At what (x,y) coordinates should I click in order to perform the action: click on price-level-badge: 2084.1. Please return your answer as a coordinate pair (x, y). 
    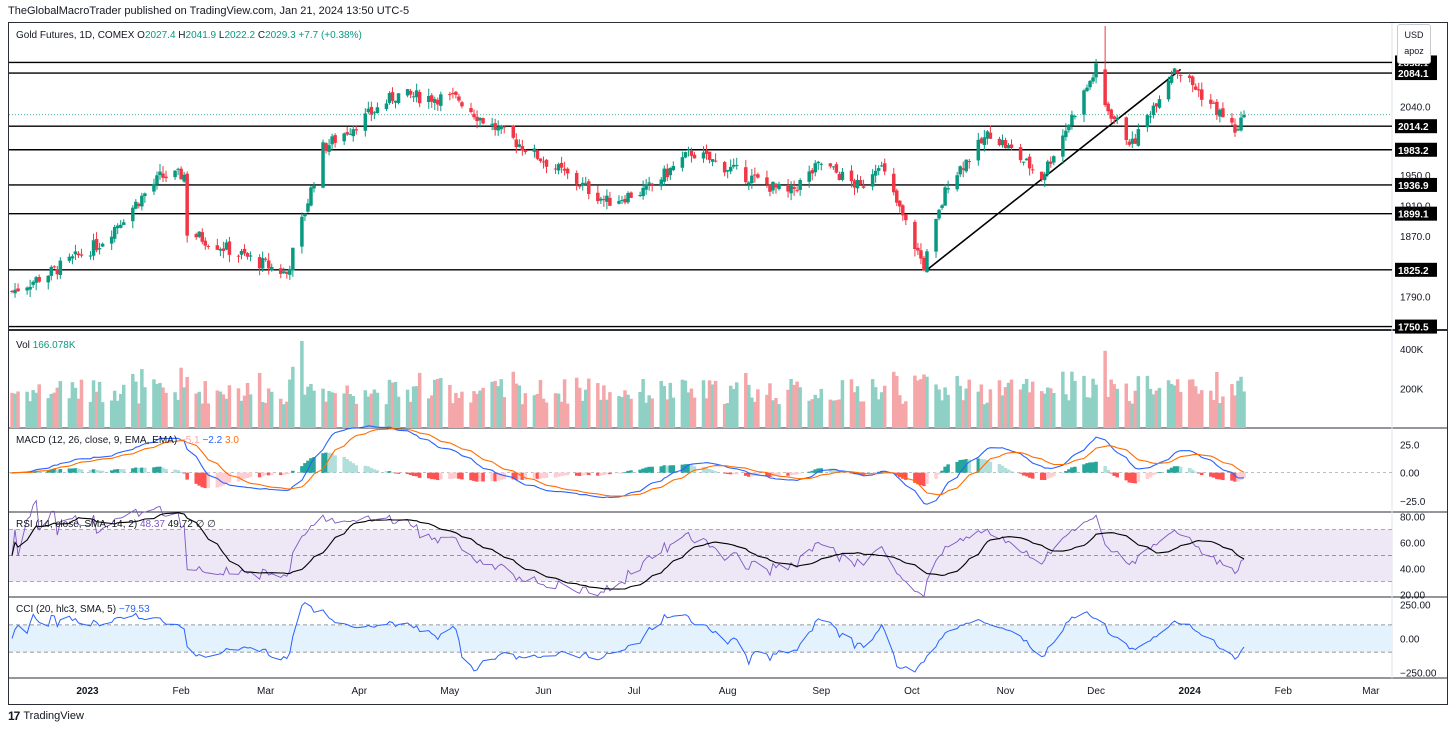
    Looking at the image, I should click on (1416, 73).